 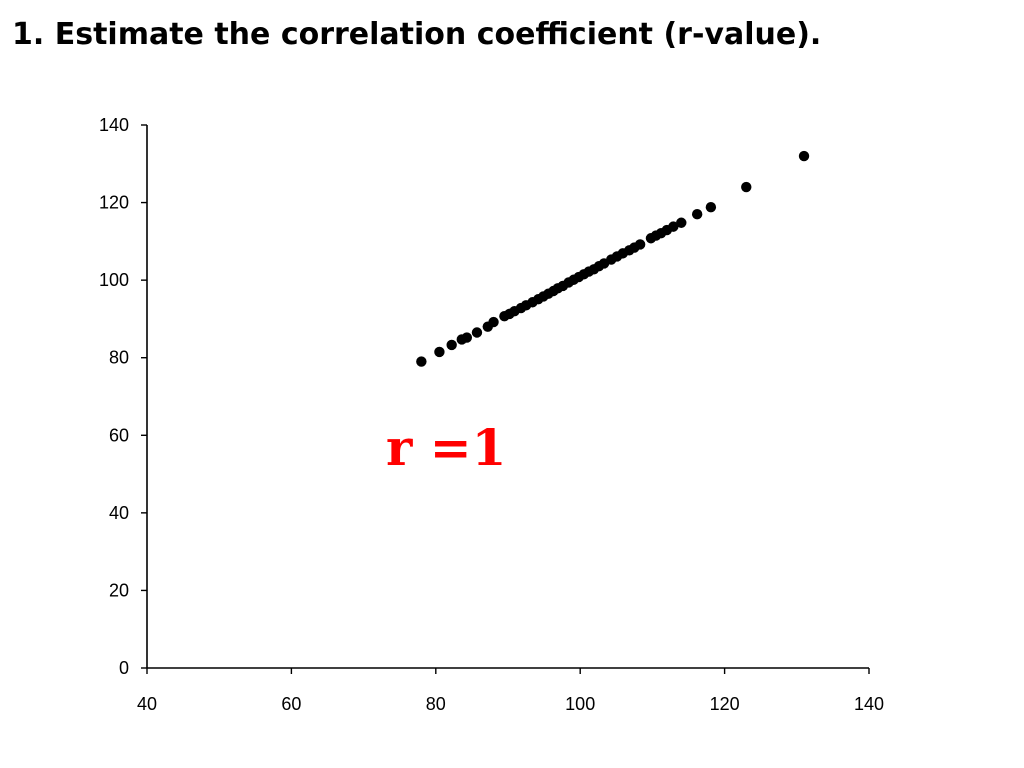 What do you see at coordinates (147, 704) in the screenshot?
I see `x-tick-label: 40` at bounding box center [147, 704].